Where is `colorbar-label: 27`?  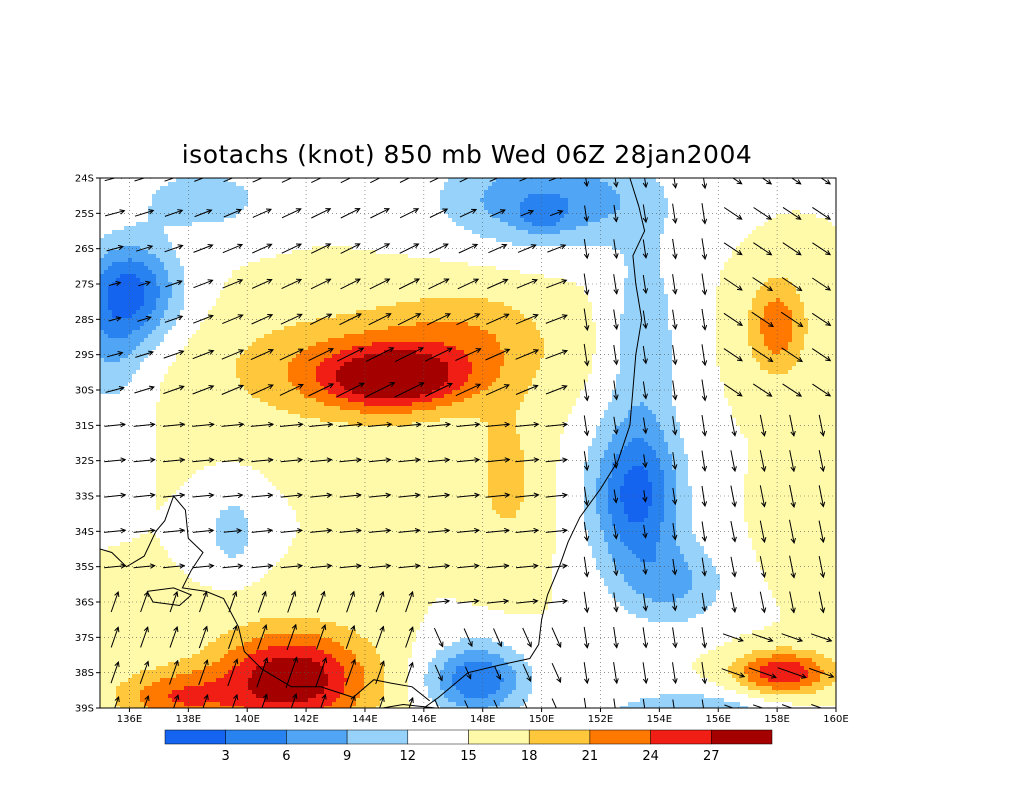 colorbar-label: 27 is located at coordinates (711, 756).